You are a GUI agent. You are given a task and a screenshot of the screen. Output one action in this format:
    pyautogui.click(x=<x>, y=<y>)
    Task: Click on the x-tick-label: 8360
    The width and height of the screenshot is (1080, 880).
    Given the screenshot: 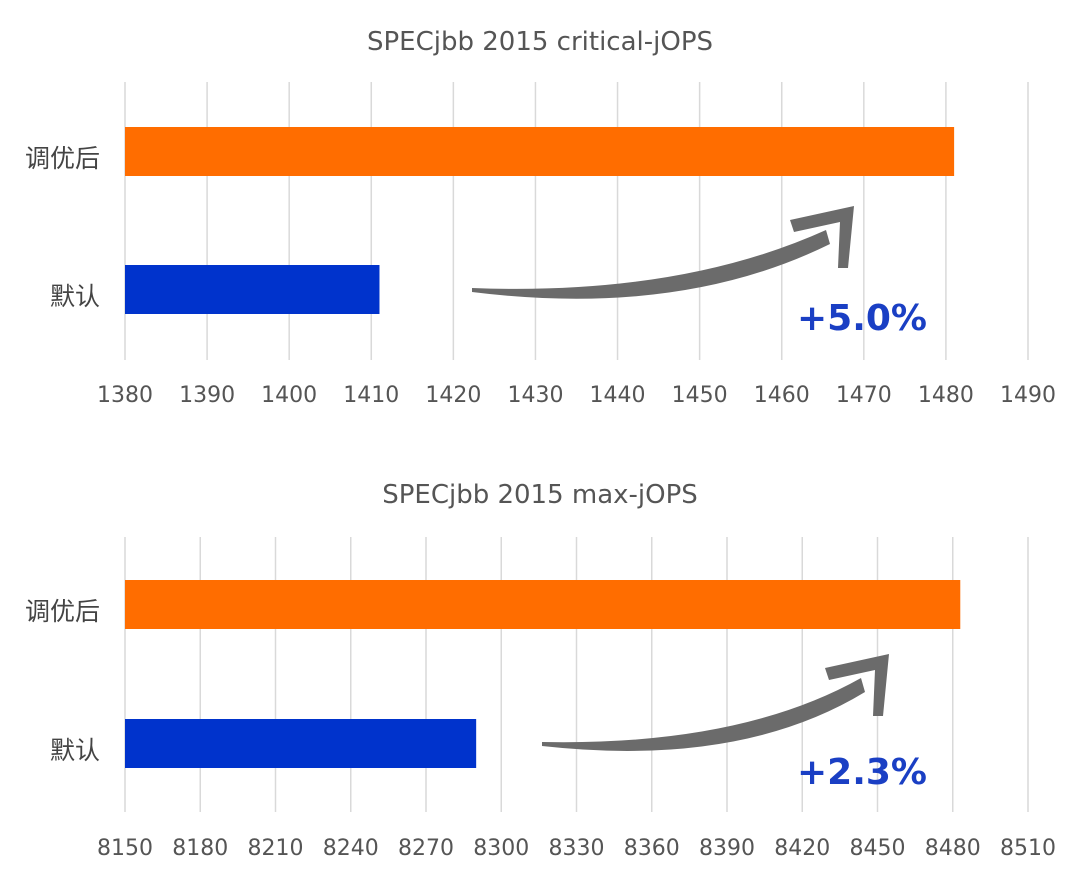 What is the action you would take?
    pyautogui.click(x=652, y=848)
    